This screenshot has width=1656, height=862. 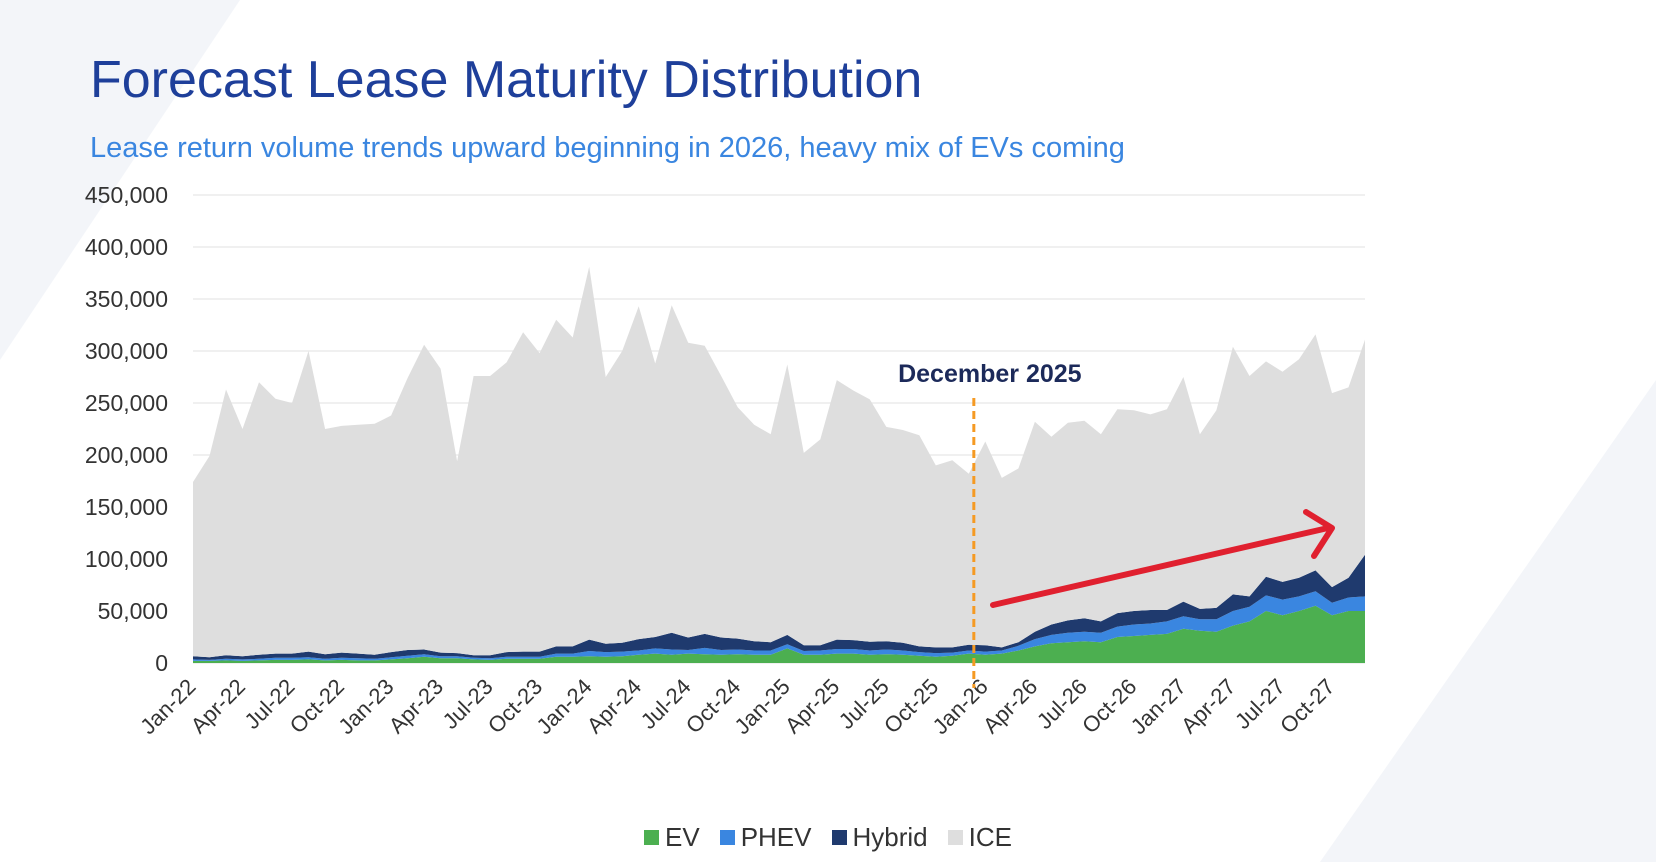 I want to click on y-tick-label: 100,000, so click(x=126, y=559).